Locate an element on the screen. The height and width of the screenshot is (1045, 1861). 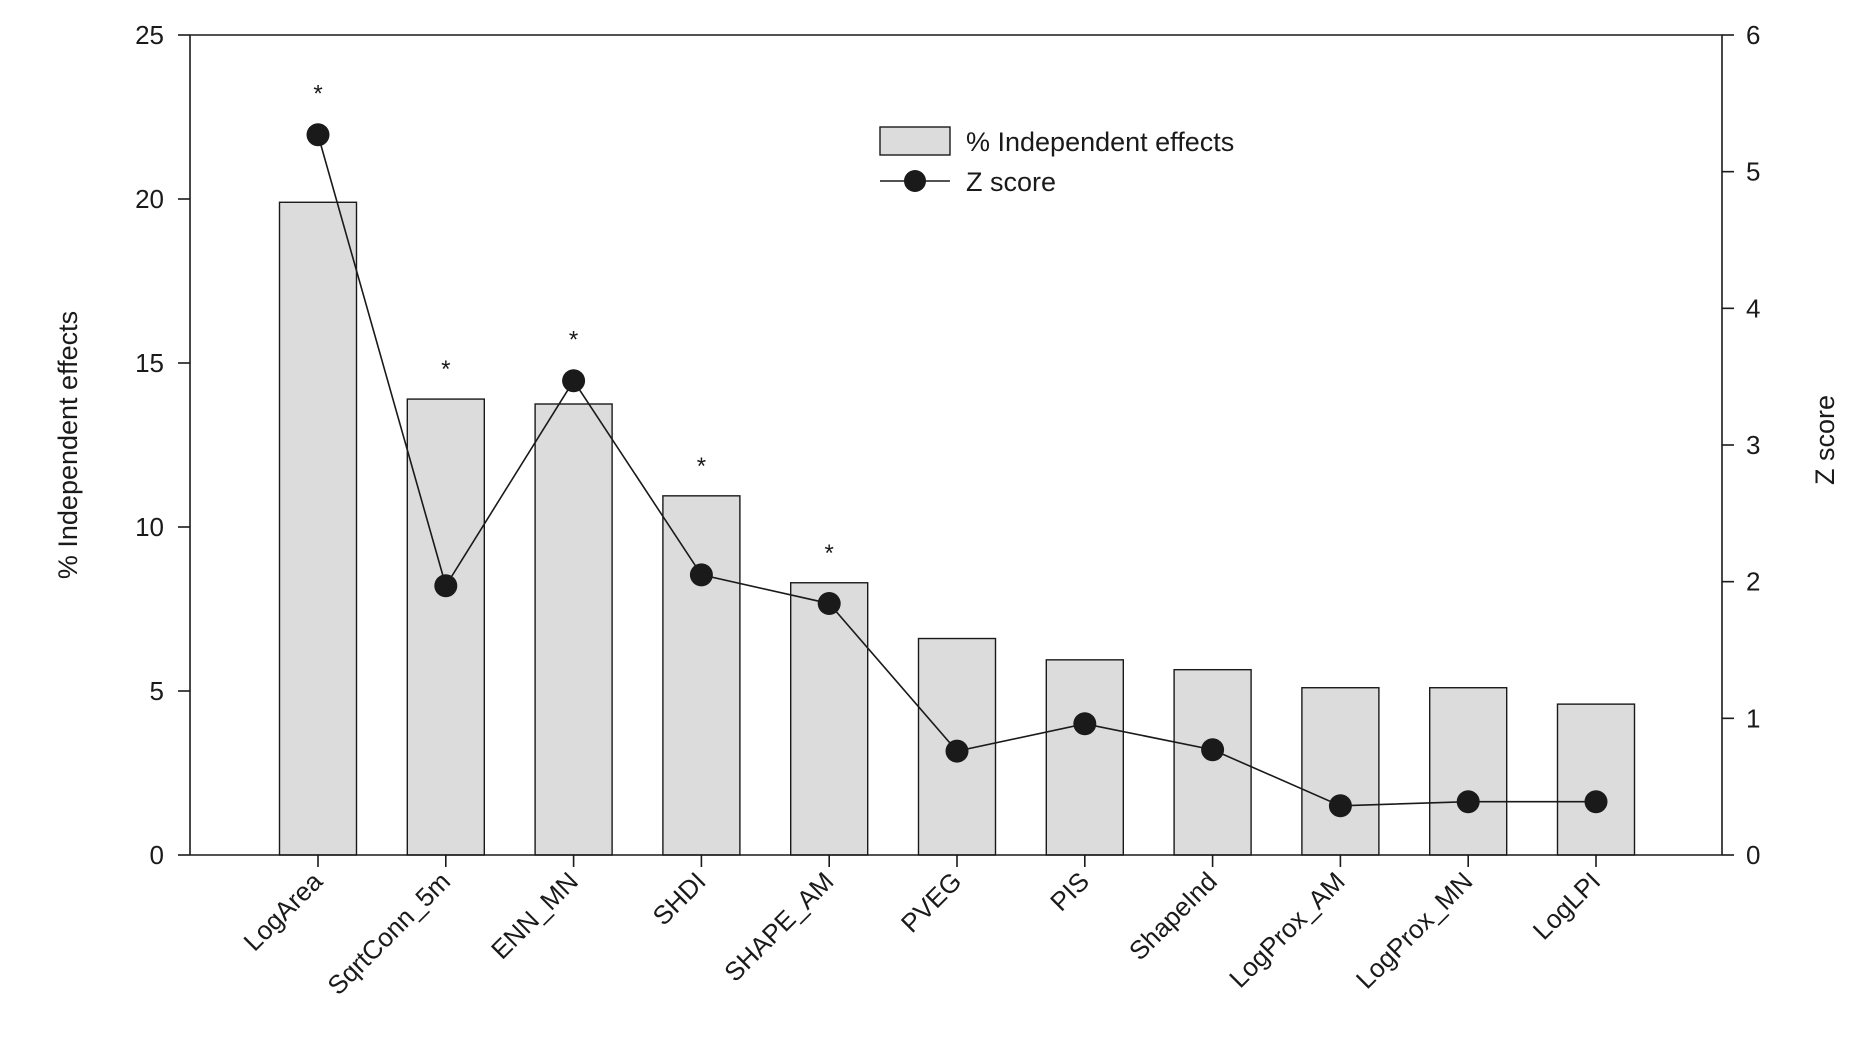
category-label: LogLPI is located at coordinates (1566, 905).